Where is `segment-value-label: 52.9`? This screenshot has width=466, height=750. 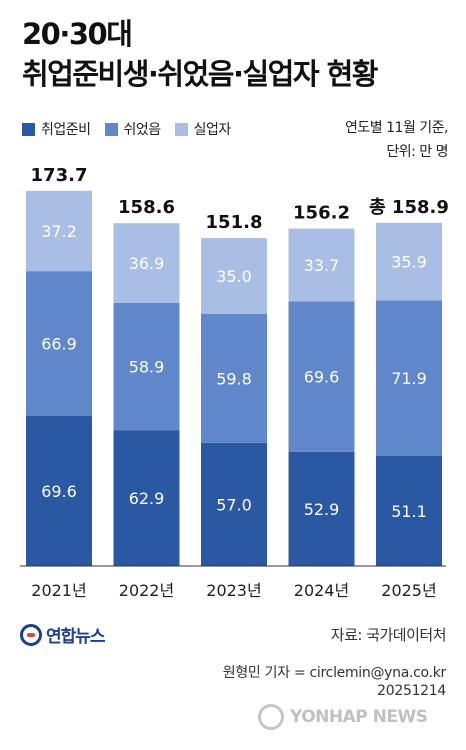 segment-value-label: 52.9 is located at coordinates (322, 509).